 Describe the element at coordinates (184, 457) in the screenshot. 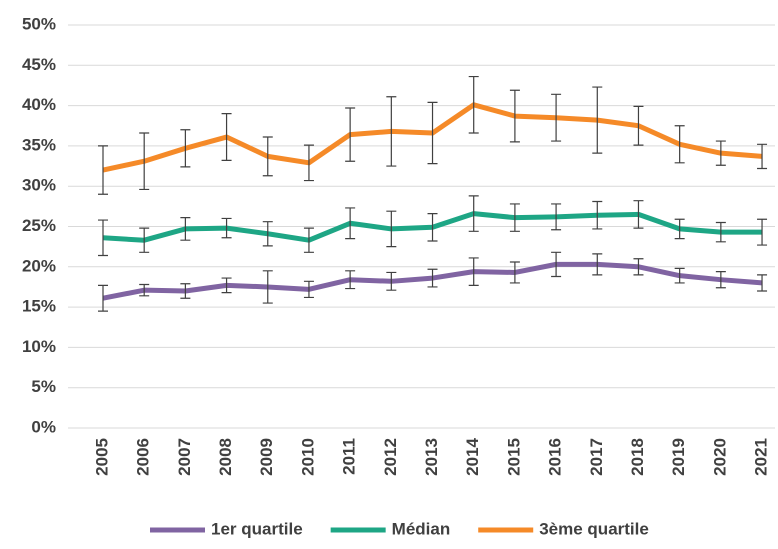

I see `x-tick-label: 2007` at that location.